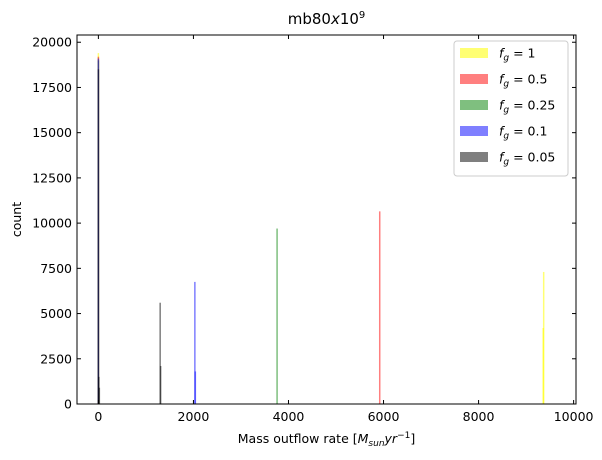 The width and height of the screenshot is (602, 460). What do you see at coordinates (527, 159) in the screenshot?
I see `legend-label-4: fg = 0.05` at bounding box center [527, 159].